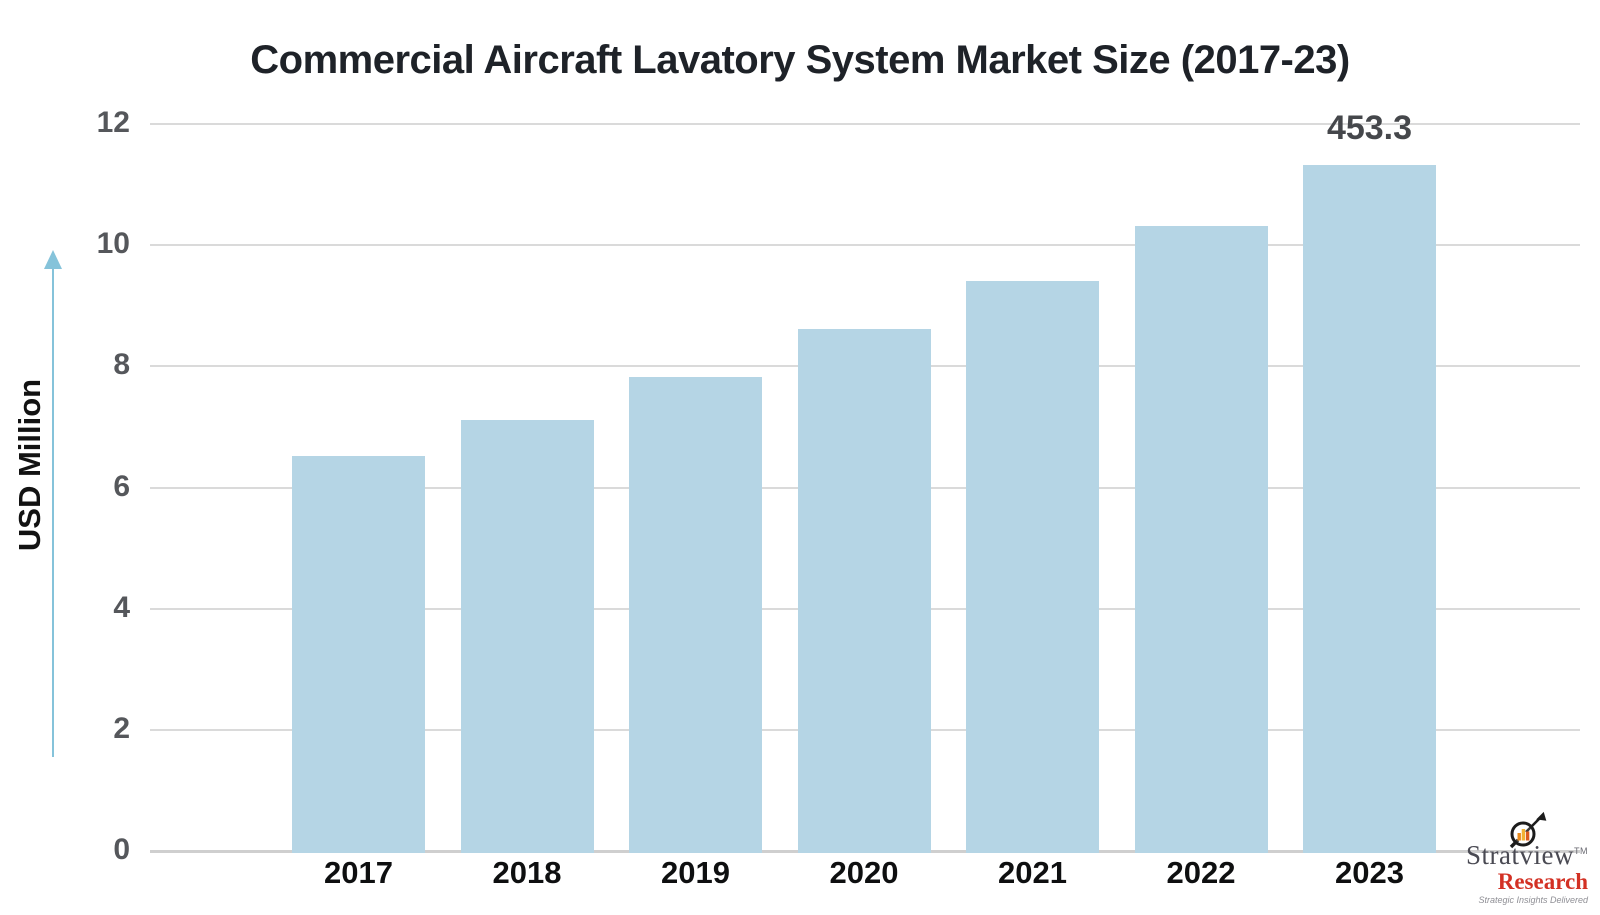 This screenshot has height=915, width=1600. Describe the element at coordinates (1369, 128) in the screenshot. I see `bar-value-label-2023: 453.3` at that location.